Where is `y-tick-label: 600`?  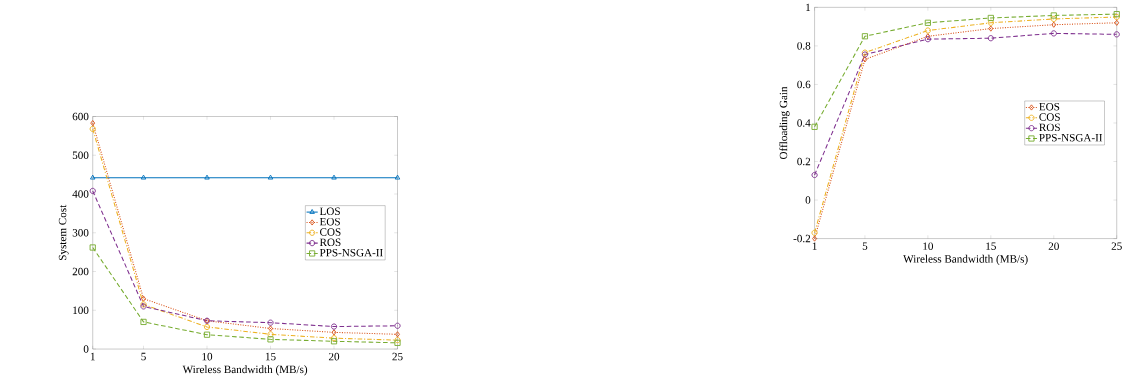
y-tick-label: 600 is located at coordinates (80, 116).